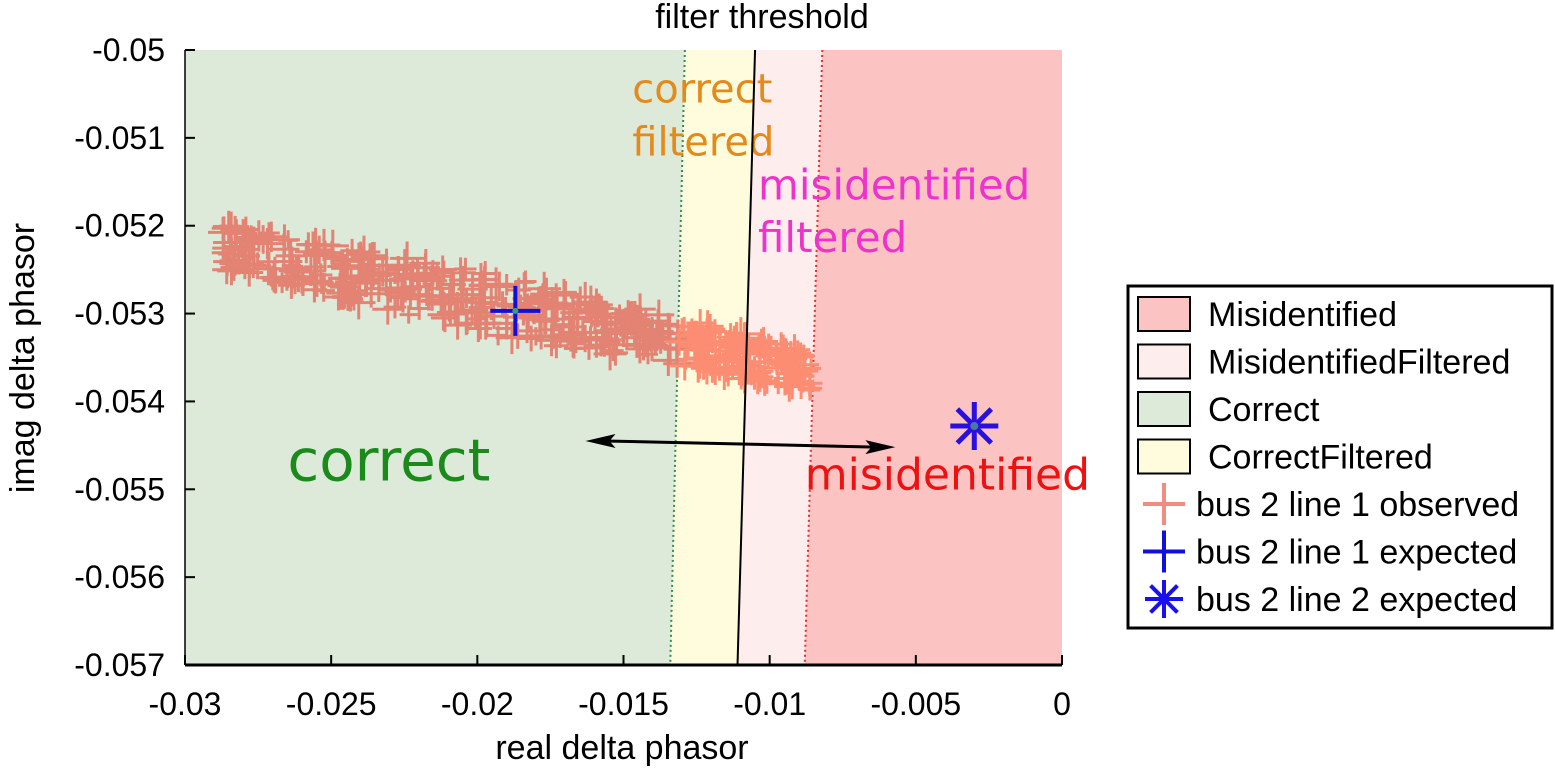 The image size is (1555, 768). Describe the element at coordinates (880, 447) in the screenshot. I see `arrow-head-right` at that location.